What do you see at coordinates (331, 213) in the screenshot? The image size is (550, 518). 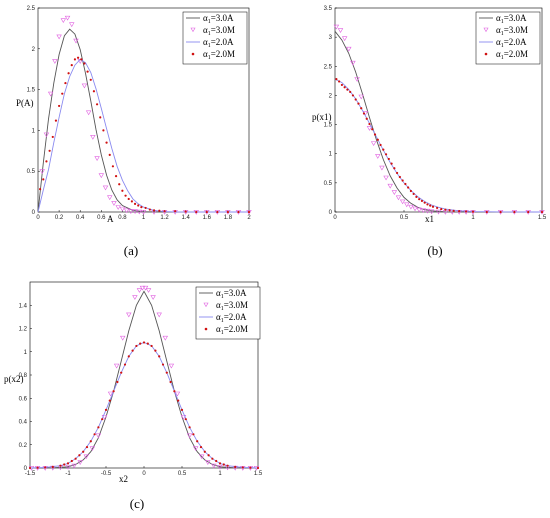 I see `y-tick-label: 0` at bounding box center [331, 213].